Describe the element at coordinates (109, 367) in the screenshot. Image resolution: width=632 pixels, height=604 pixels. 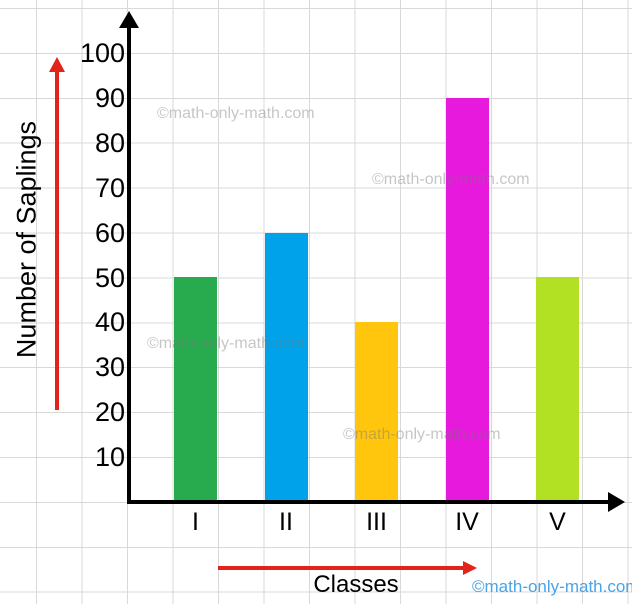
I see `y-tick-label-30: 30` at that location.